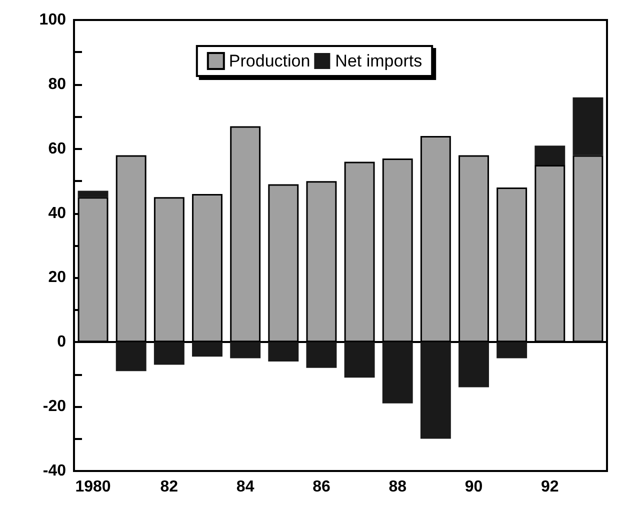 This screenshot has height=511, width=629. What do you see at coordinates (378, 61) in the screenshot?
I see `legend-label: Net imports` at bounding box center [378, 61].